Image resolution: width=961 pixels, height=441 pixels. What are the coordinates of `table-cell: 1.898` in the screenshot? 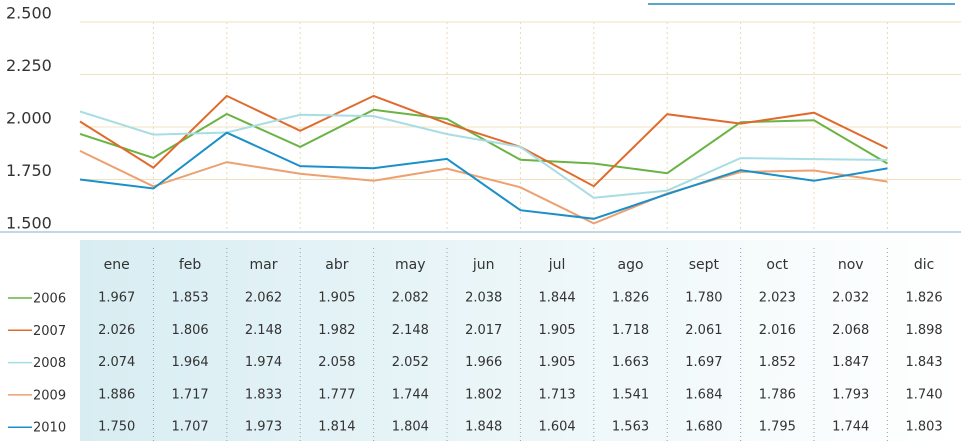 It's located at (923, 330).